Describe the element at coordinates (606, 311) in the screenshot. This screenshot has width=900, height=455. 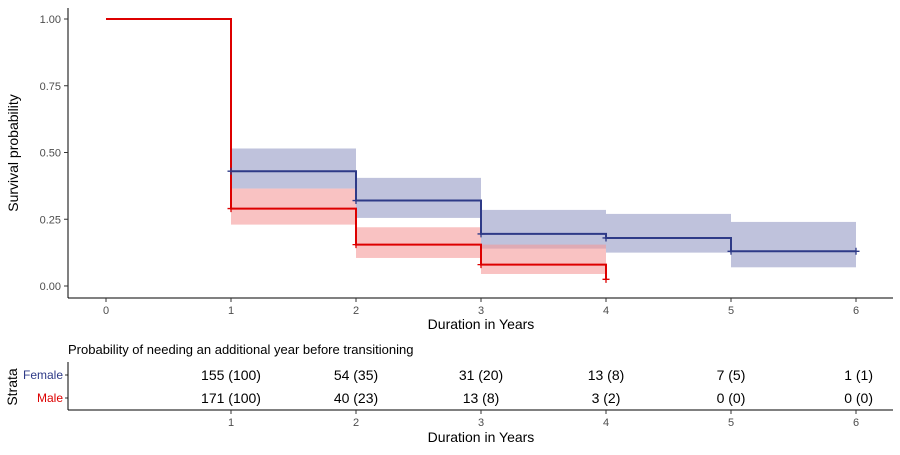
I see `km-x-tick-label: 4` at that location.